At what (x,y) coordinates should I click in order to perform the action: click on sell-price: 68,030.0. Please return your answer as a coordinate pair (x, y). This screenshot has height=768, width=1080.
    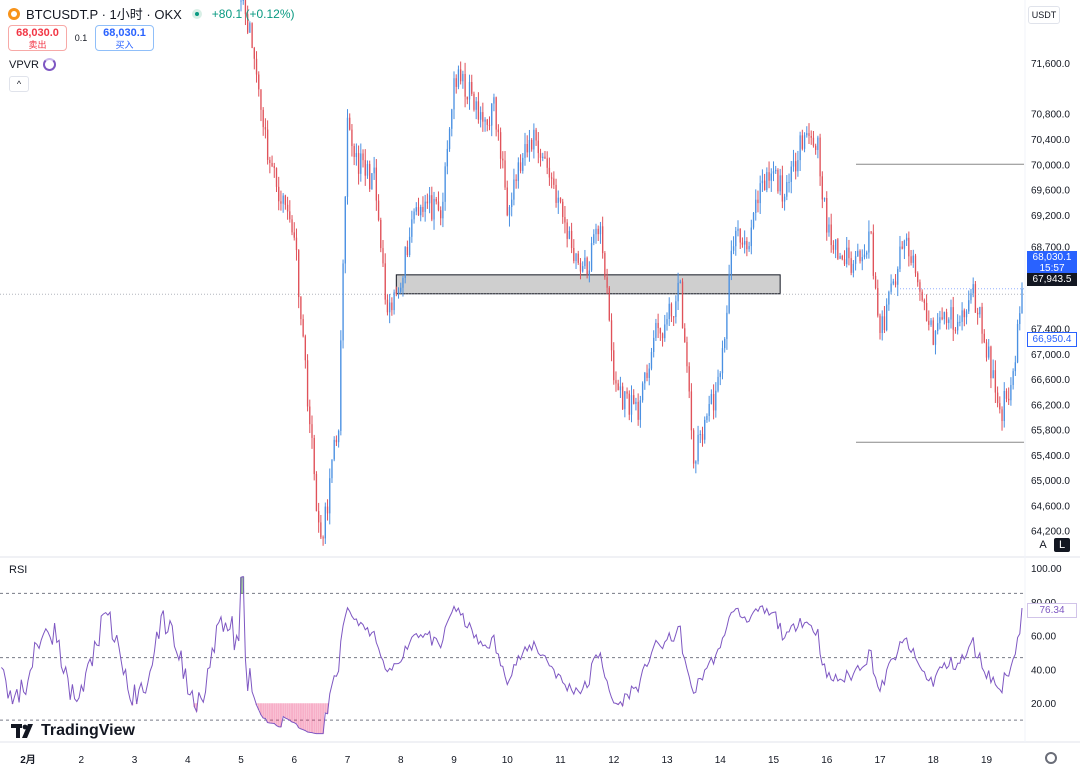
    Looking at the image, I should click on (37, 33).